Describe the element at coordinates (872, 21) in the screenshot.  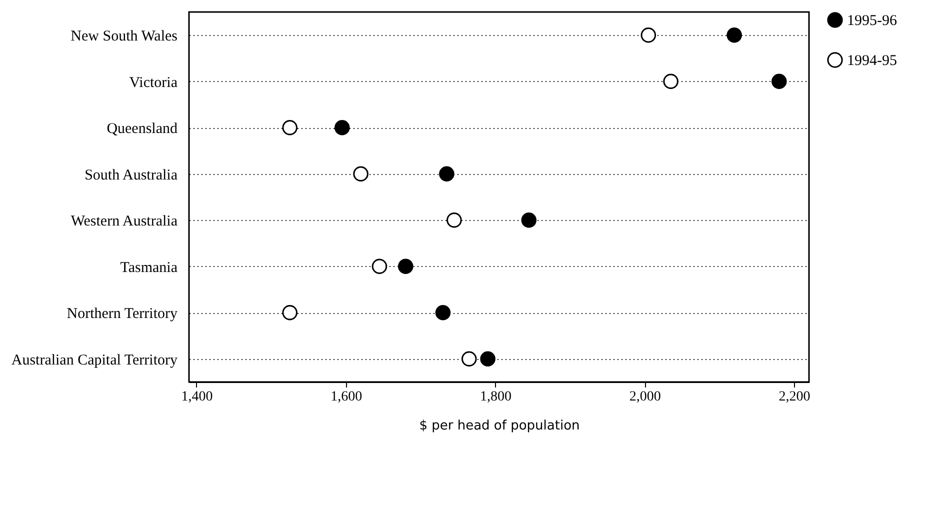
I see `legend-label: 1995-96` at that location.